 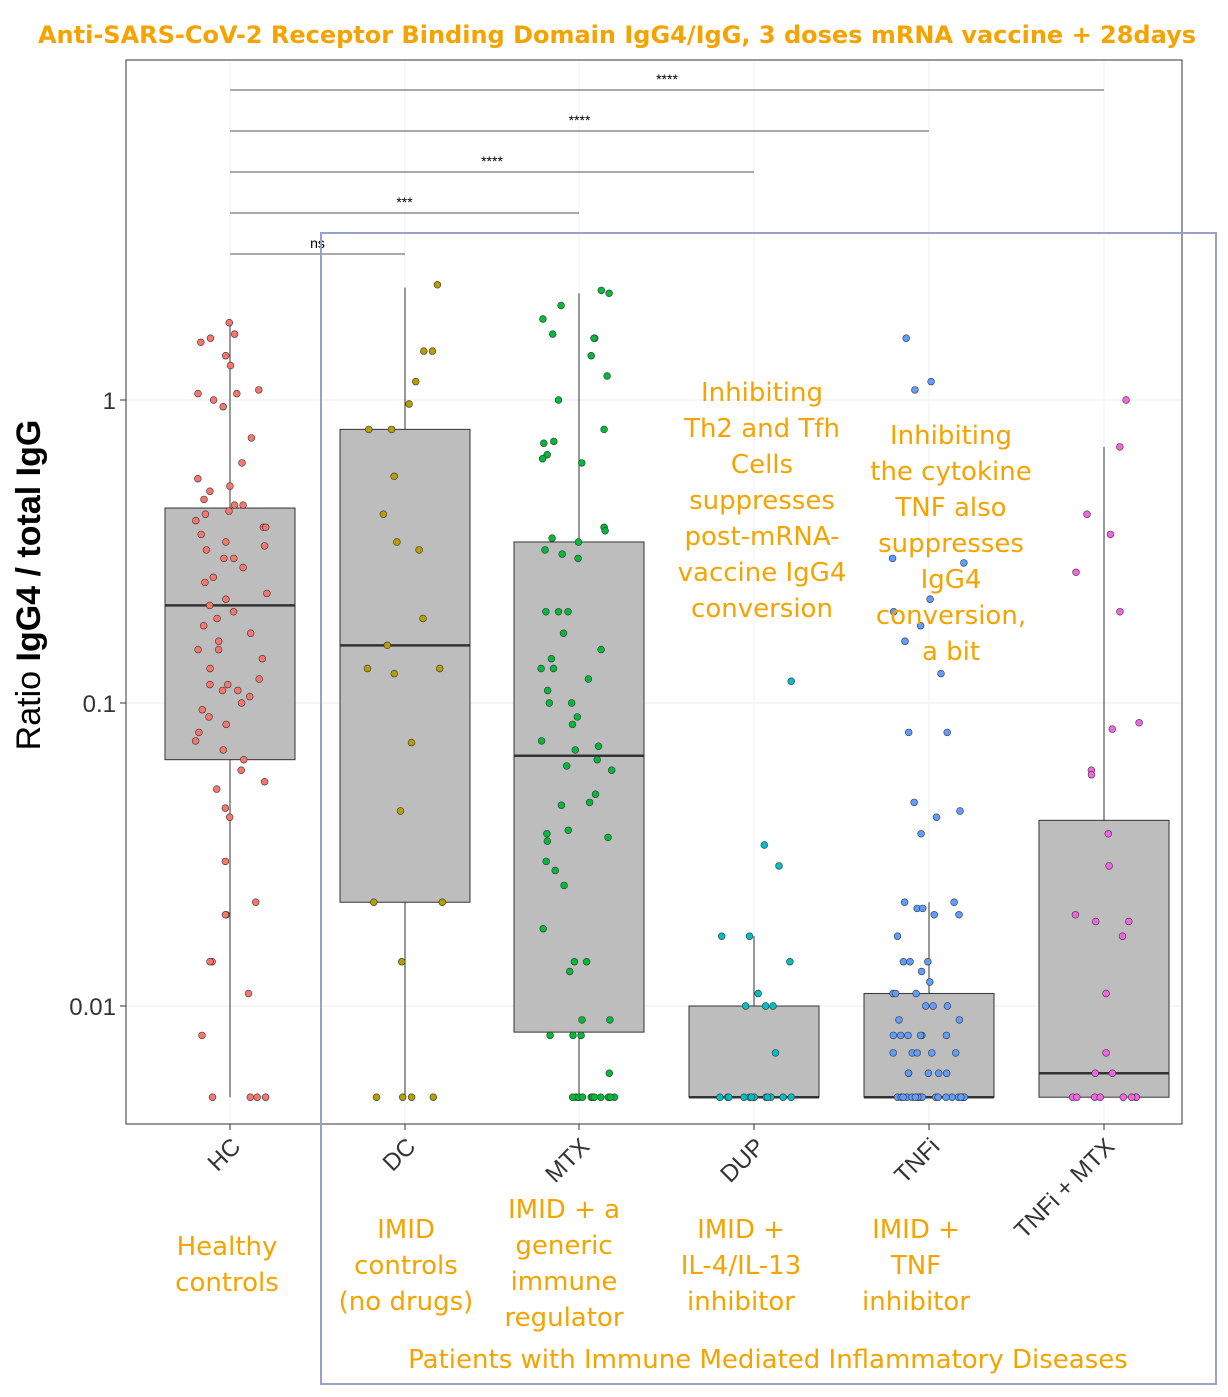 I want to click on y-axis-label-bold: IgG4 / total IgG, so click(x=29, y=541).